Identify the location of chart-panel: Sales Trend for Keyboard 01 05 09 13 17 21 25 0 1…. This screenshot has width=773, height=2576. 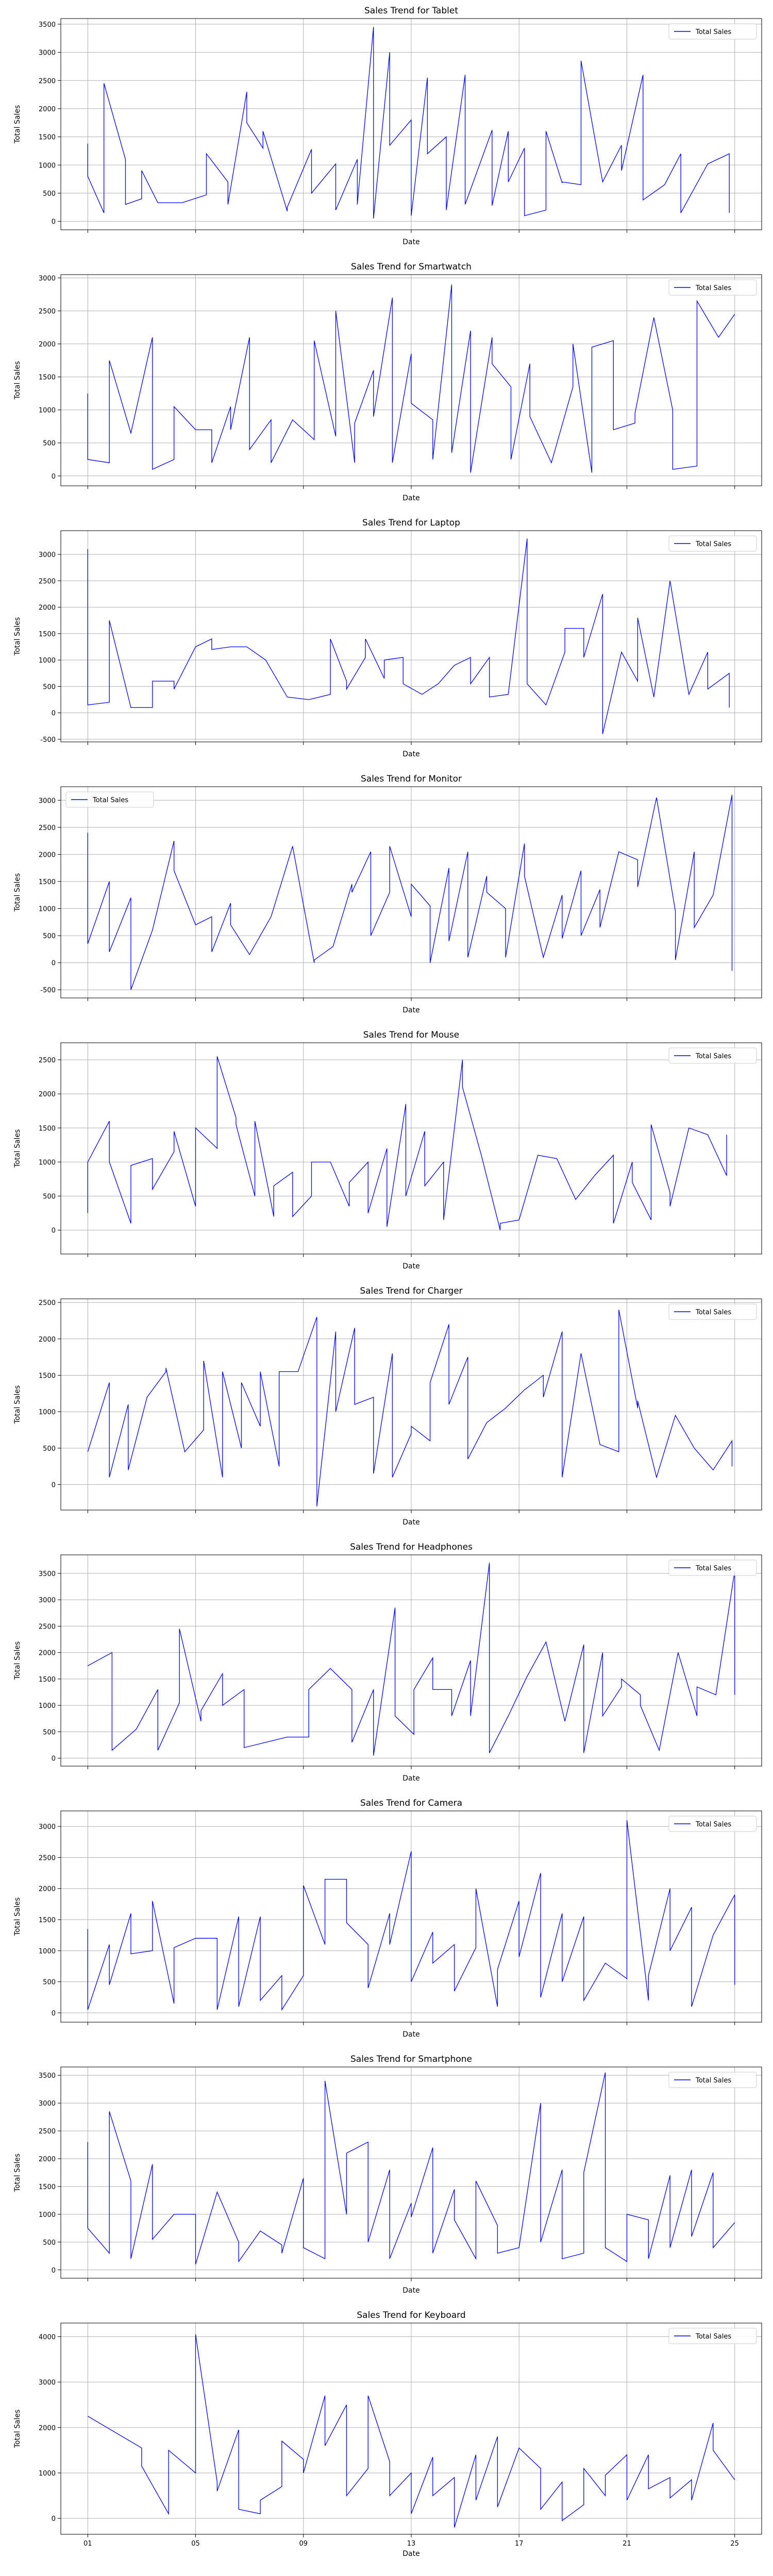
(387, 2434).